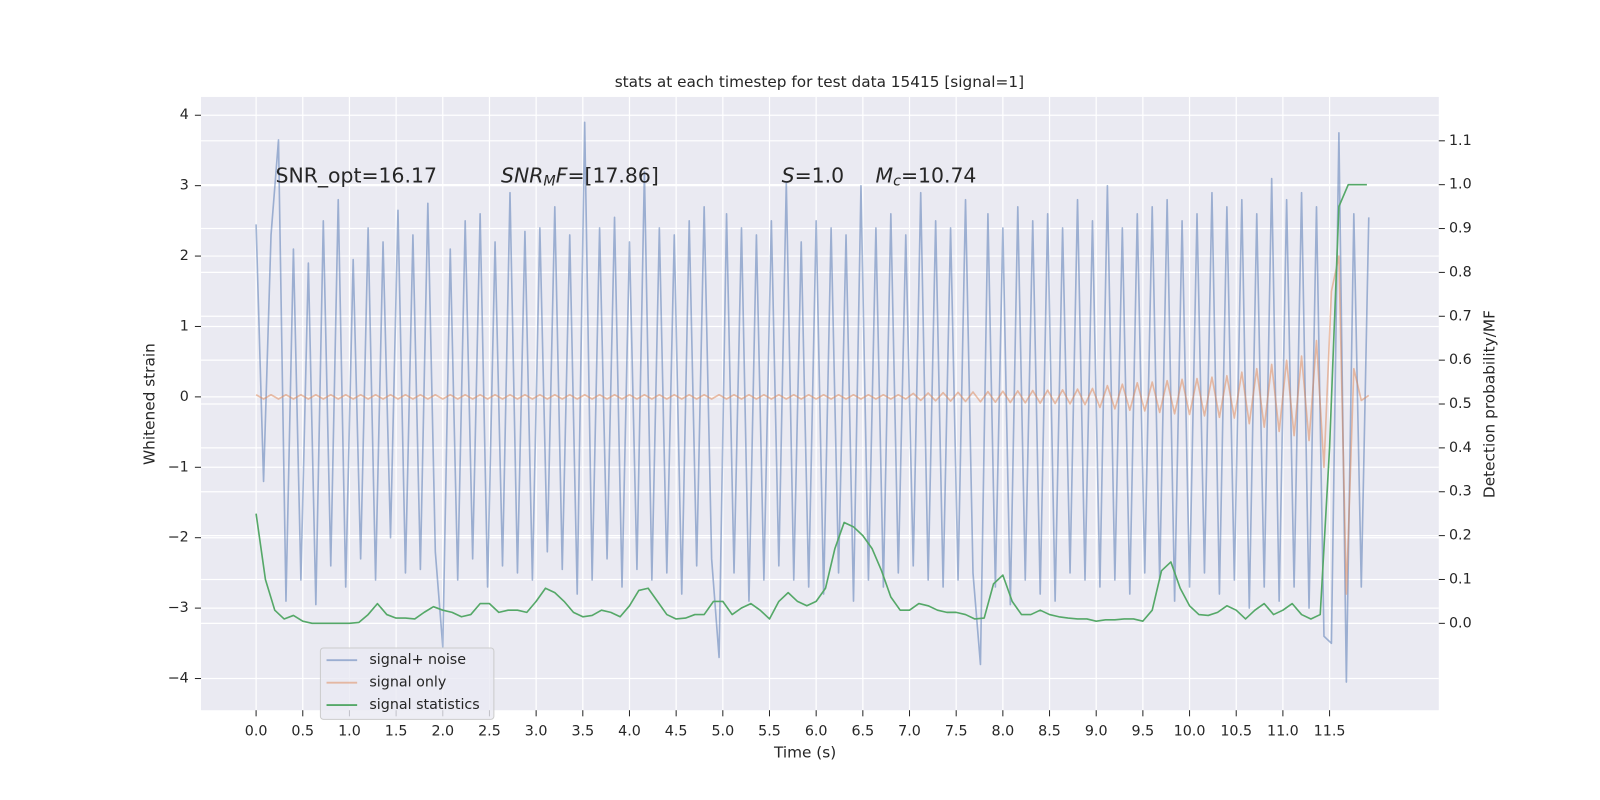 This screenshot has width=1600, height=800. What do you see at coordinates (1460, 272) in the screenshot?
I see `y2-tick-label: 0.8` at bounding box center [1460, 272].